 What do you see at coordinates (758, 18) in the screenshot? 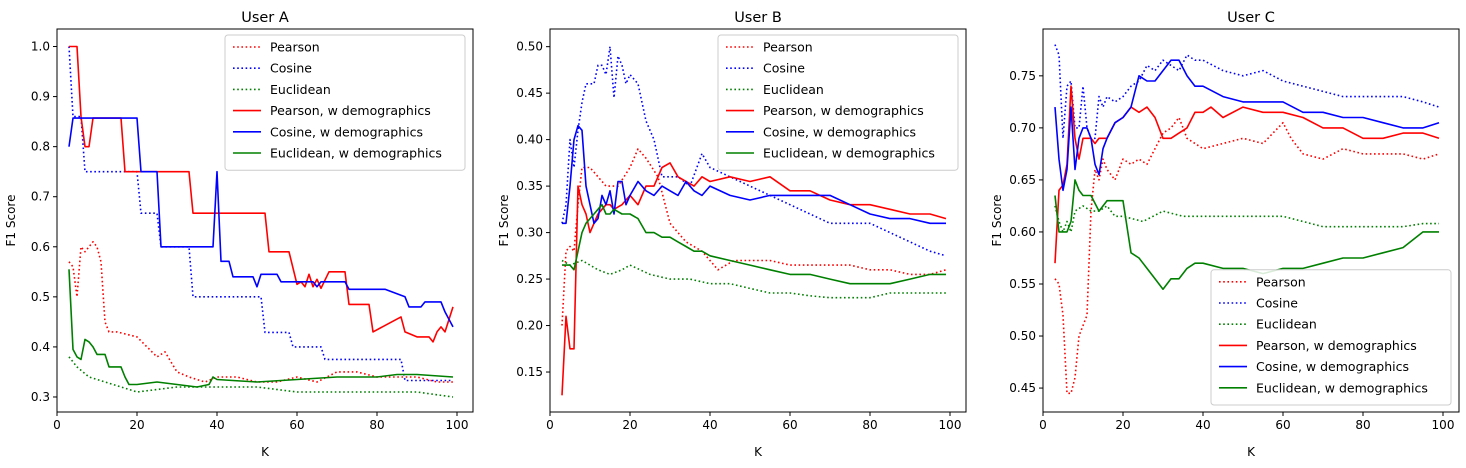
I see `chart-title: User B` at bounding box center [758, 18].